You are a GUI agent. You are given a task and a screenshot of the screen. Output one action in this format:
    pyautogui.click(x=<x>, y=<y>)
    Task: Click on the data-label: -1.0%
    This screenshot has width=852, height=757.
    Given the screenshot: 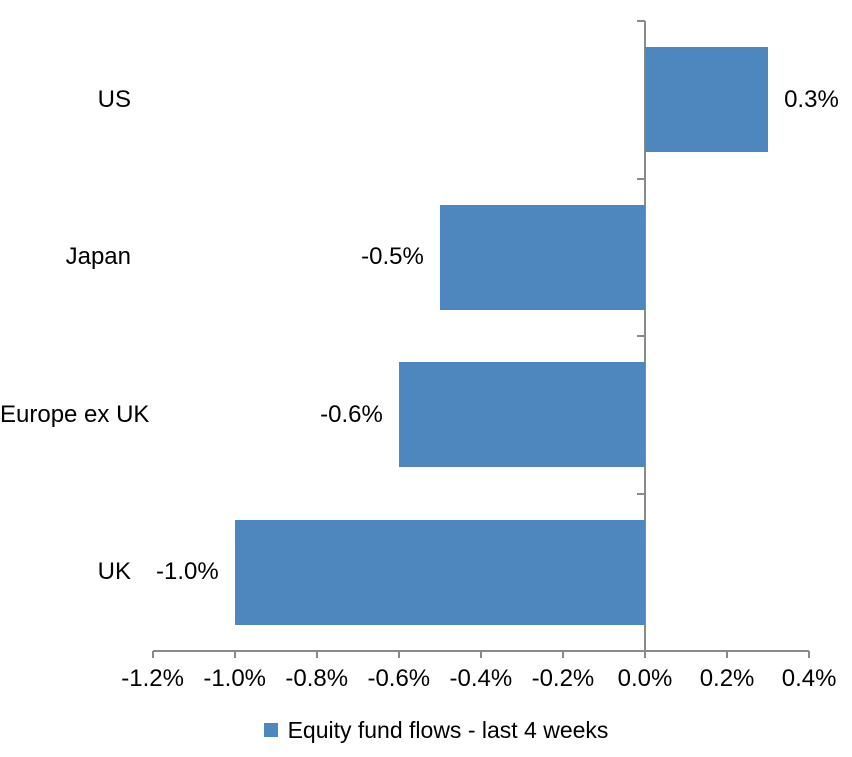 What is the action you would take?
    pyautogui.click(x=187, y=572)
    